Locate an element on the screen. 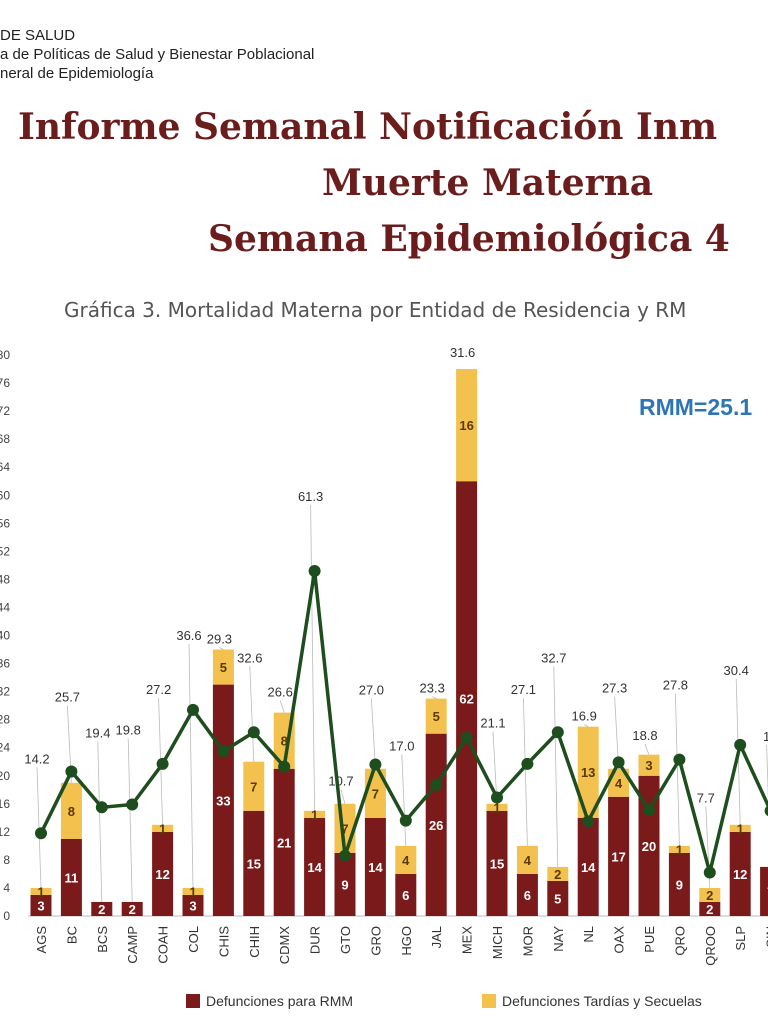 The width and height of the screenshot is (768, 1030). y-tick-label: 32 is located at coordinates (5, 692).